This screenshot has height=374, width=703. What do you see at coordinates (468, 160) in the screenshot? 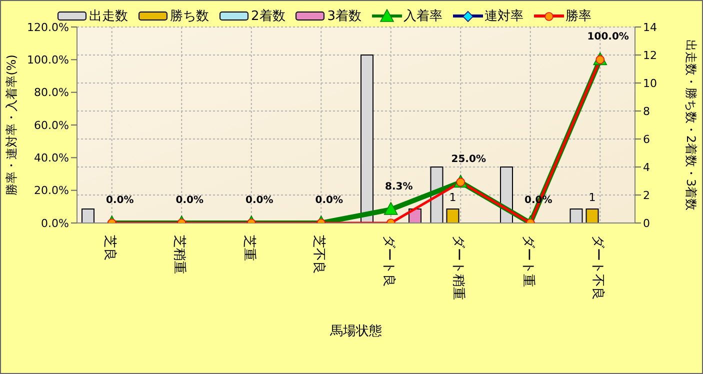
I see `data-label: 25.0%` at bounding box center [468, 160].